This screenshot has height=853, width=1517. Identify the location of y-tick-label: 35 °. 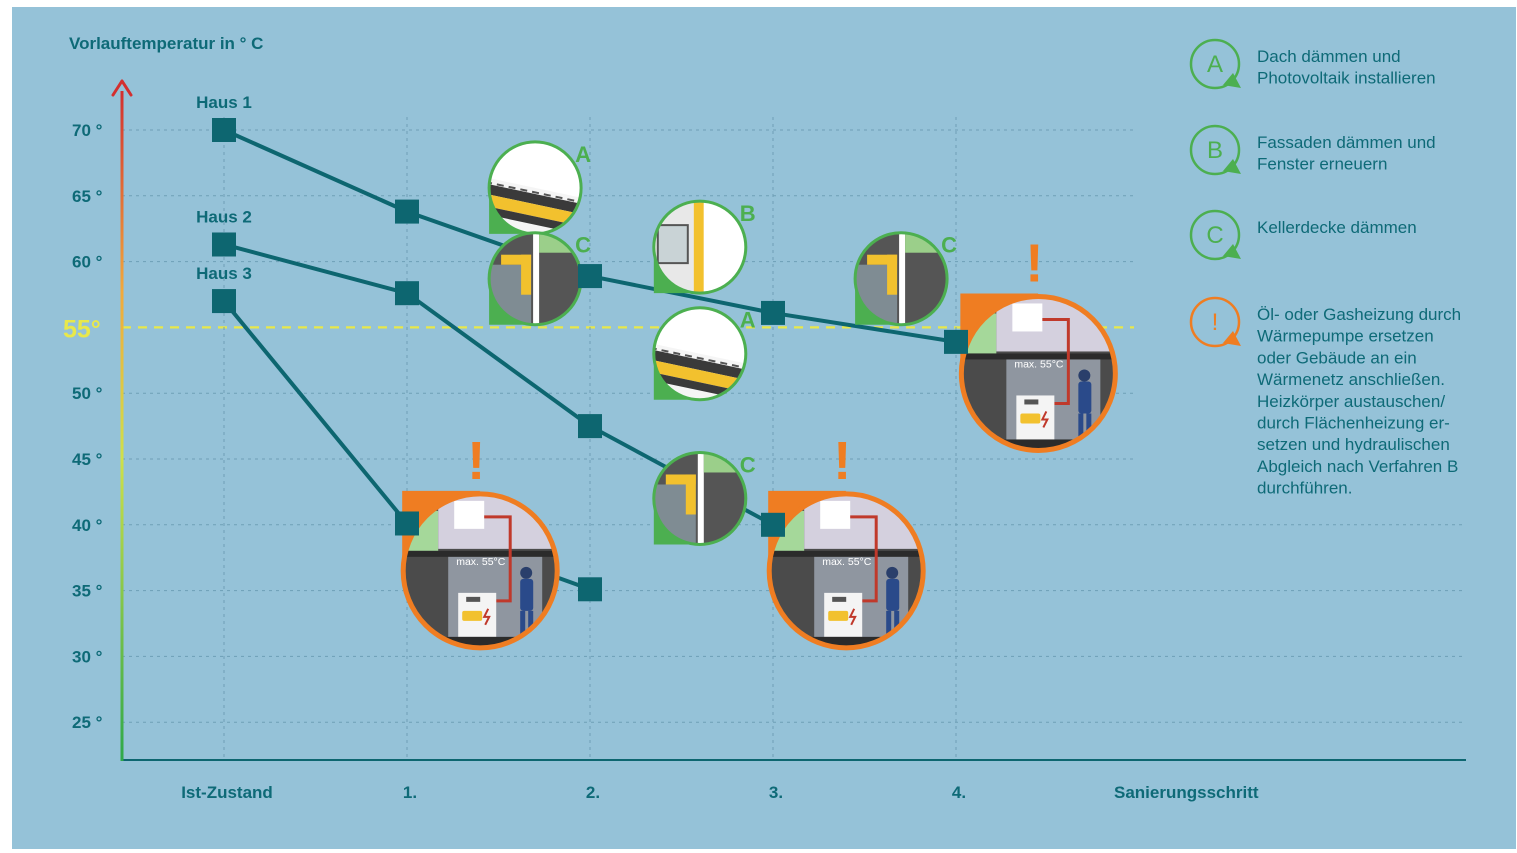
(87, 591).